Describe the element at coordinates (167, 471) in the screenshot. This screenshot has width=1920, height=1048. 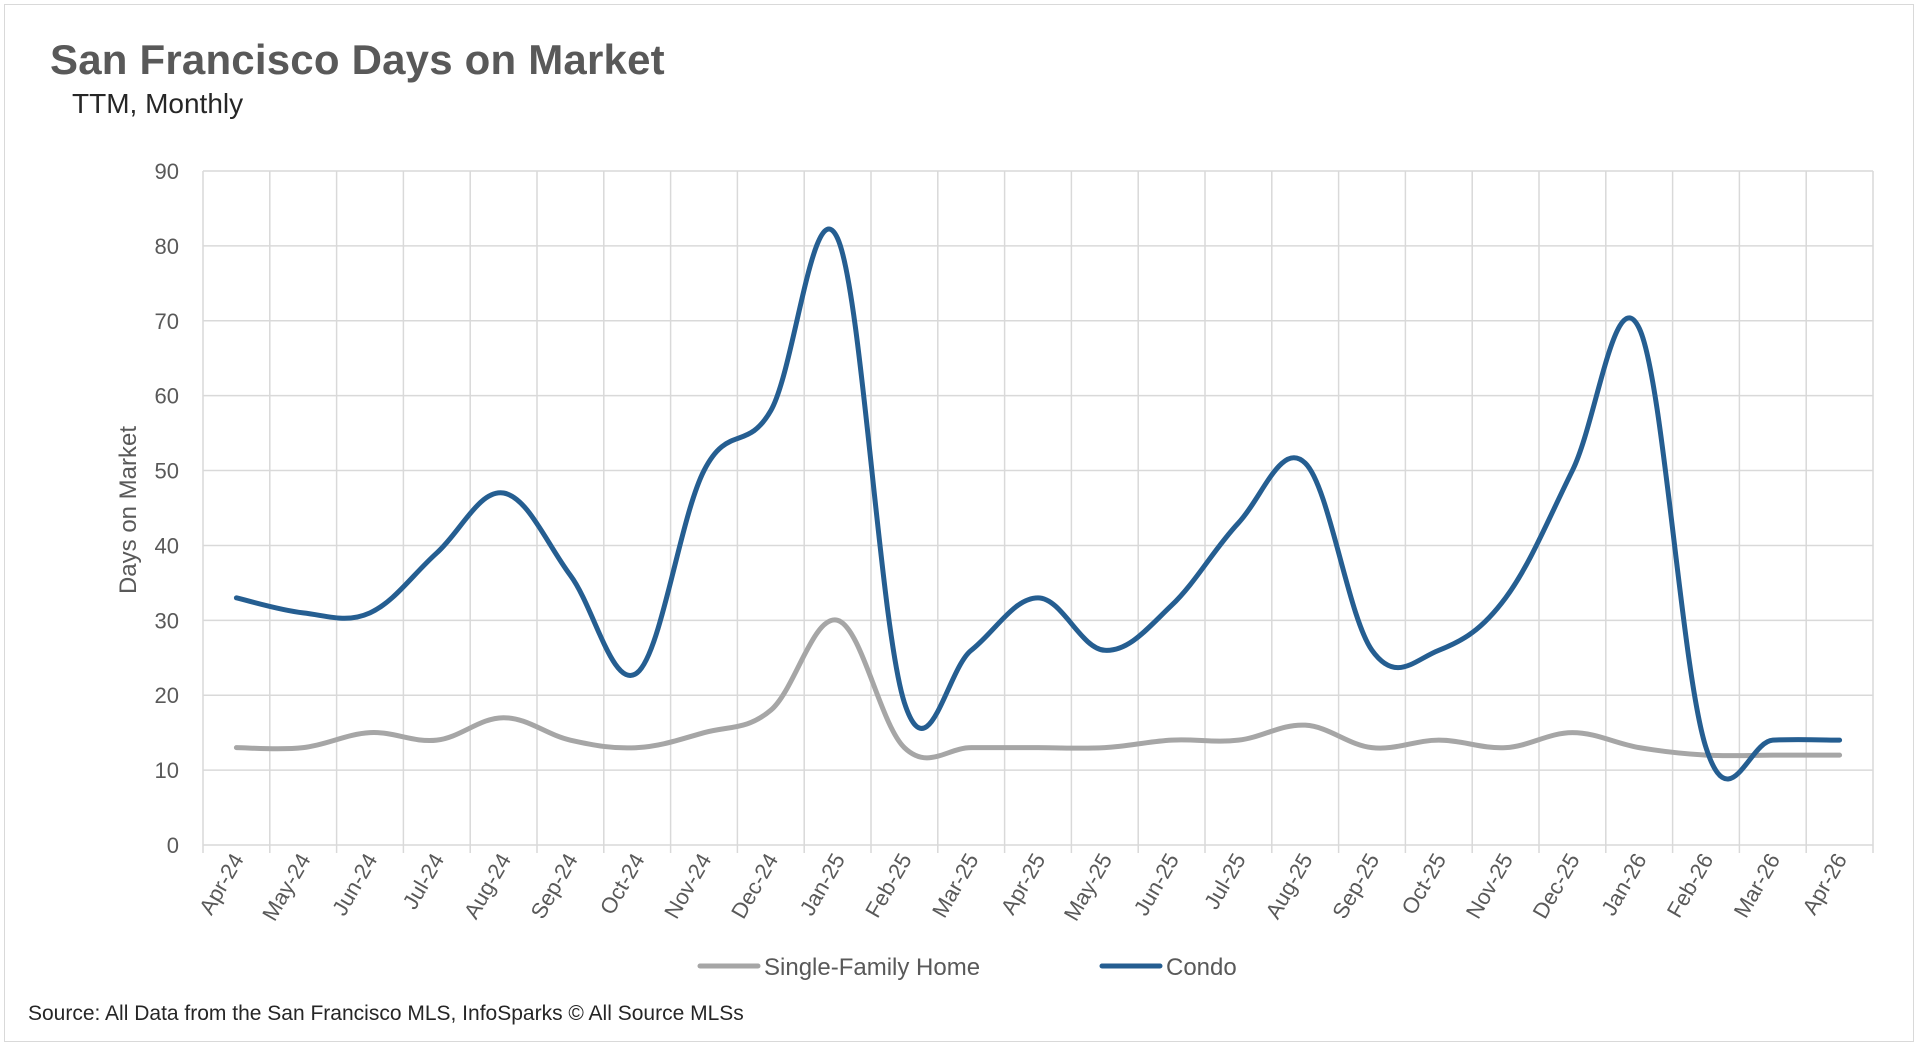
I see `y-tick-label: 50` at that location.